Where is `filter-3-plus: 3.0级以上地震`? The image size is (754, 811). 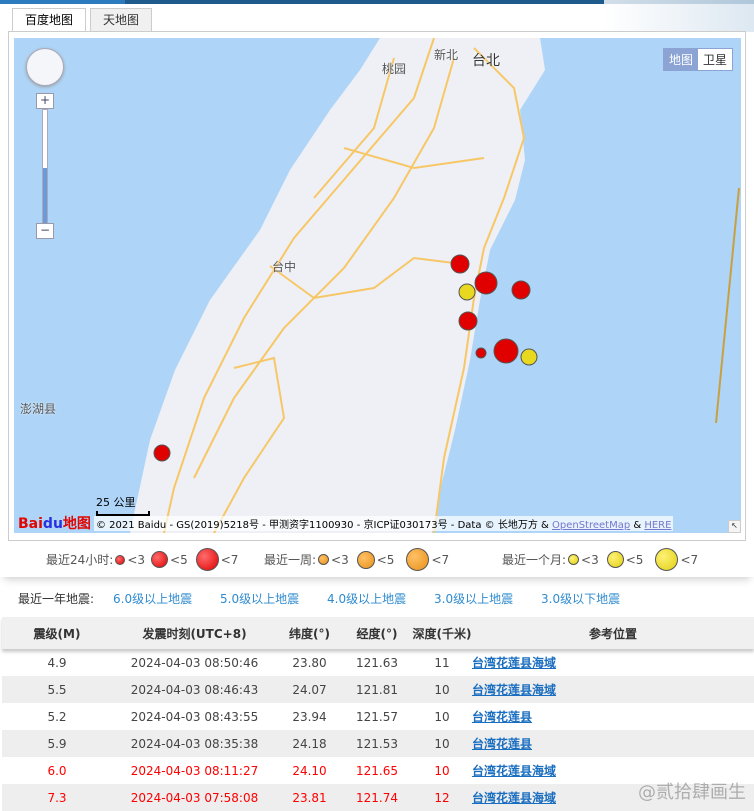
filter-3-plus: 3.0级以上地震 is located at coordinates (474, 599).